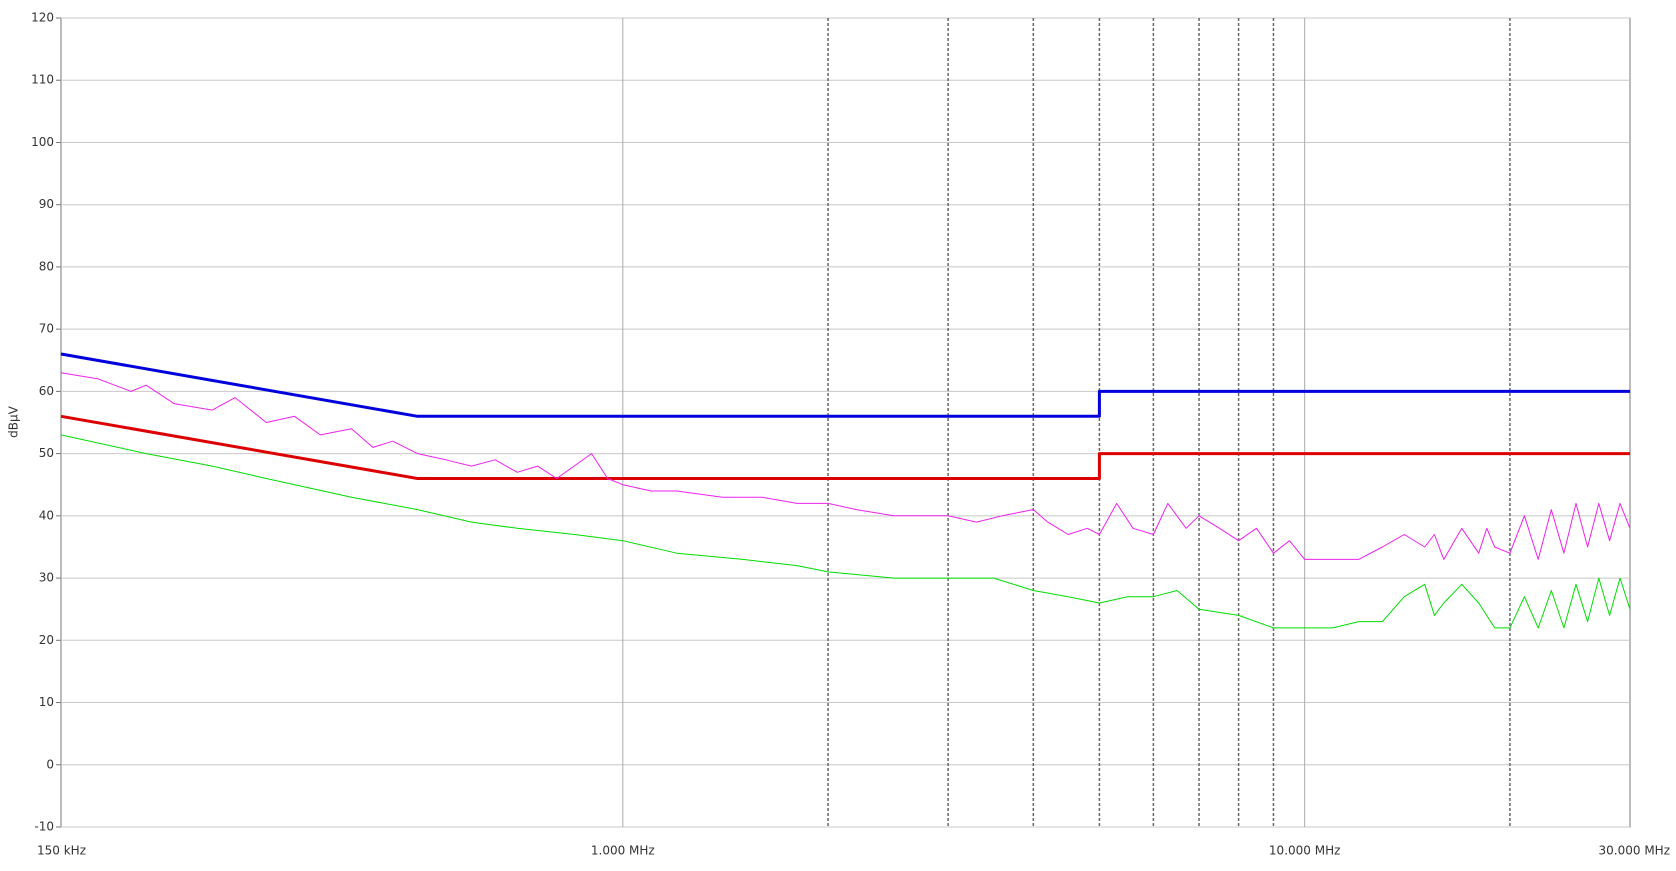  What do you see at coordinates (1634, 851) in the screenshot?
I see `x-tick-label: 30.000 MHz` at bounding box center [1634, 851].